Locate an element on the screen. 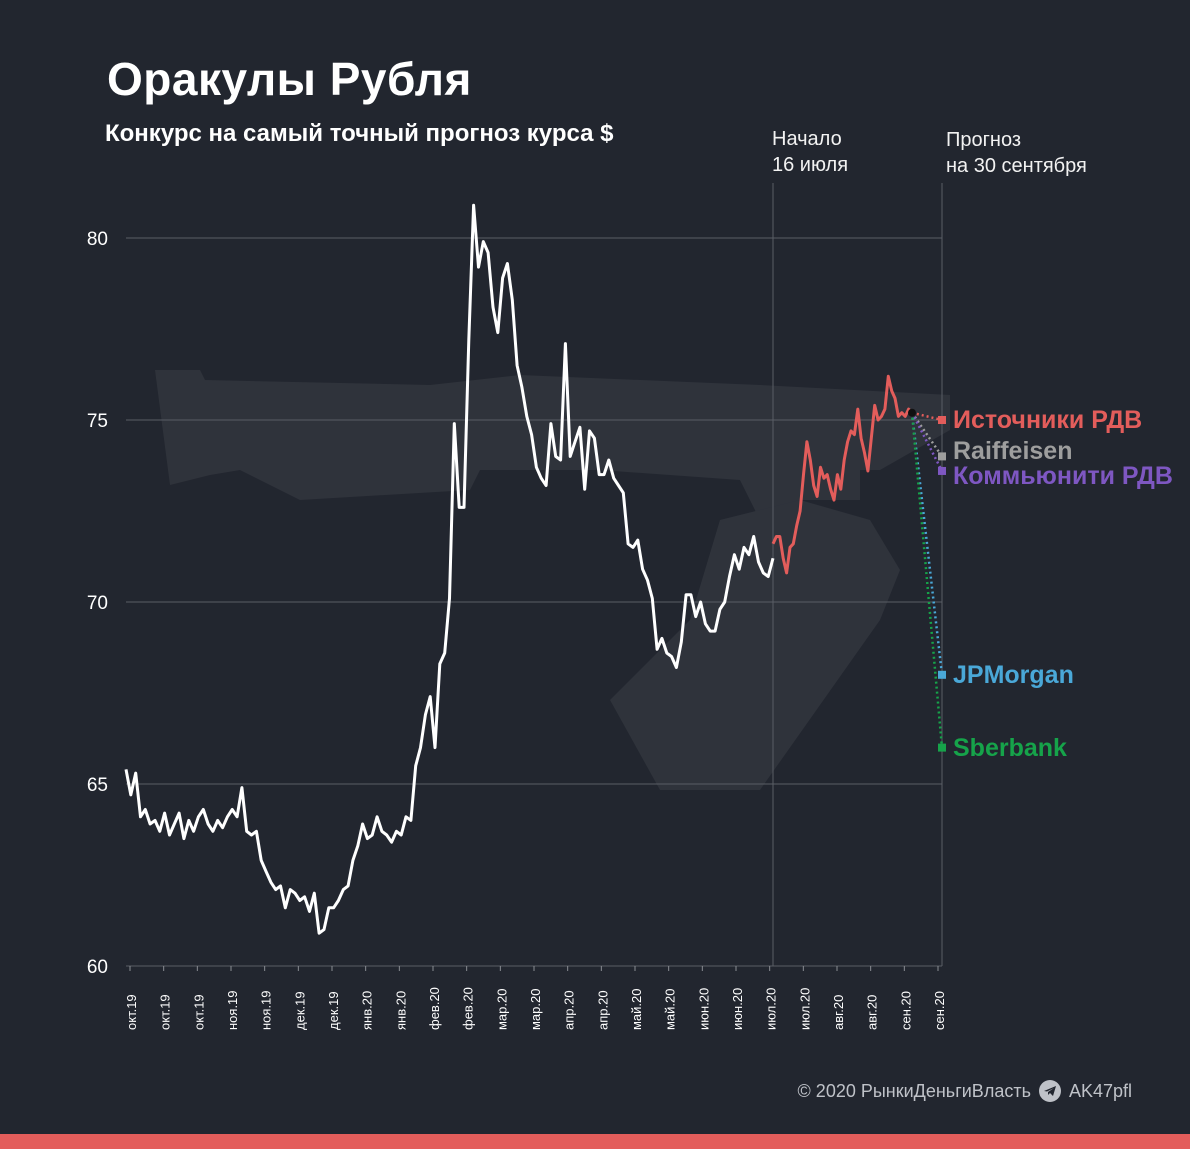 This screenshot has height=1149, width=1190. footer: © 2020 РынкиДеньгиВласть AK47pfl is located at coordinates (965, 1091).